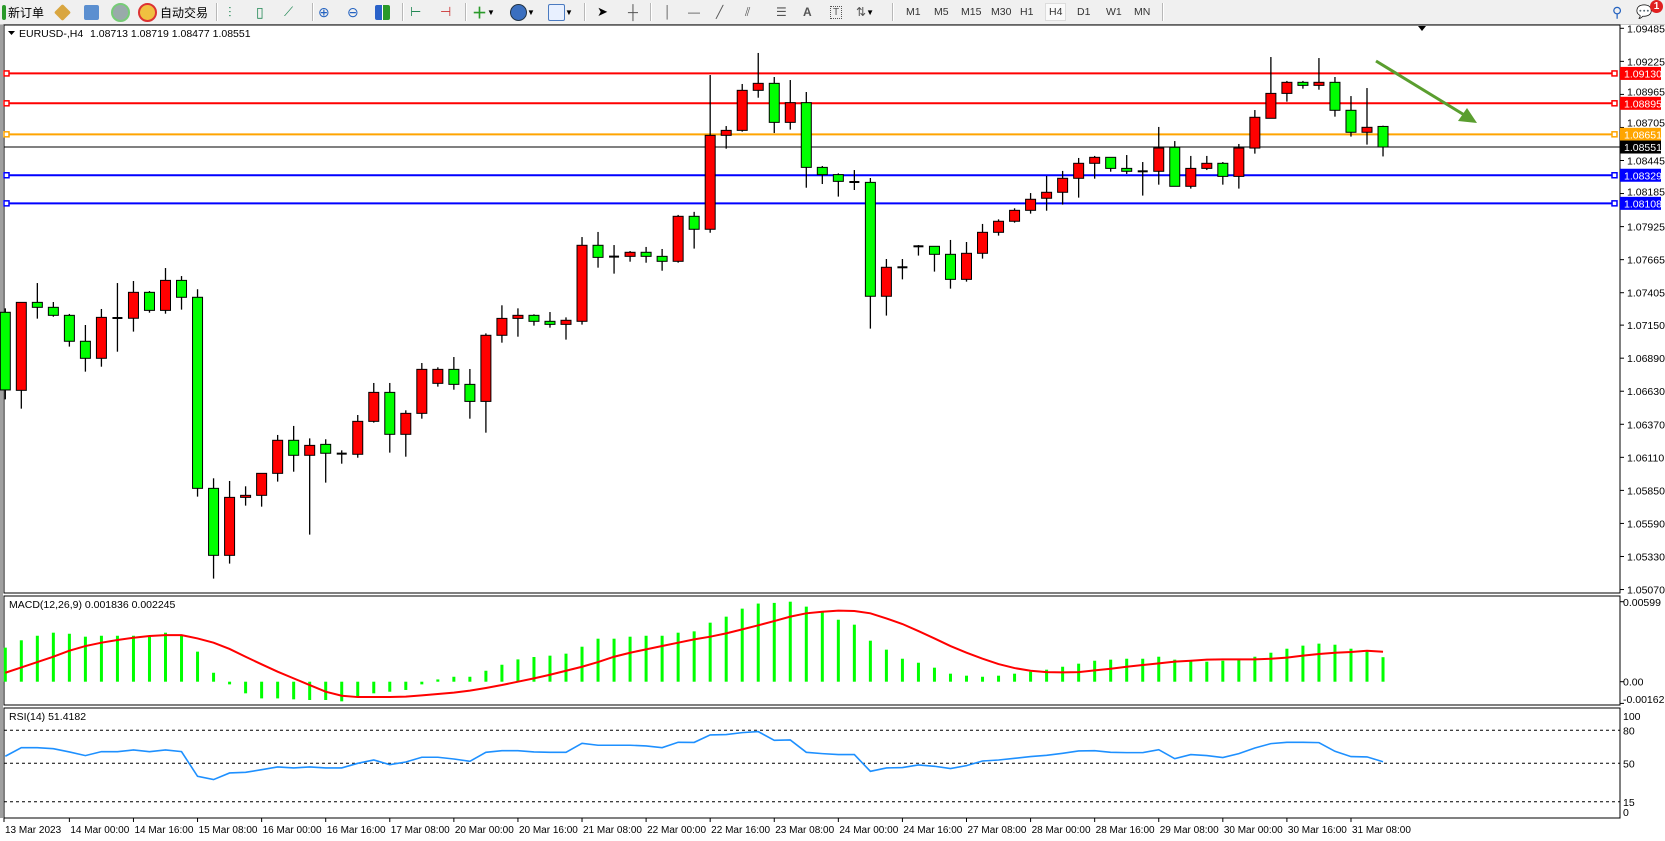 This screenshot has width=1665, height=841. What do you see at coordinates (913, 12) in the screenshot?
I see `timeframe-m1: M1` at bounding box center [913, 12].